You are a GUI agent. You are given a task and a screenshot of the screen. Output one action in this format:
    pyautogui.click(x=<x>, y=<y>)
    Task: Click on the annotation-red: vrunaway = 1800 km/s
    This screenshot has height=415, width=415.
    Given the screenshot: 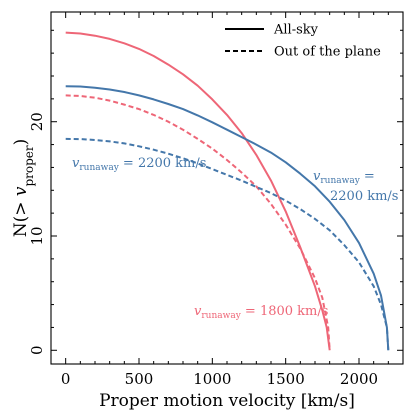 What is the action you would take?
    pyautogui.click(x=261, y=312)
    